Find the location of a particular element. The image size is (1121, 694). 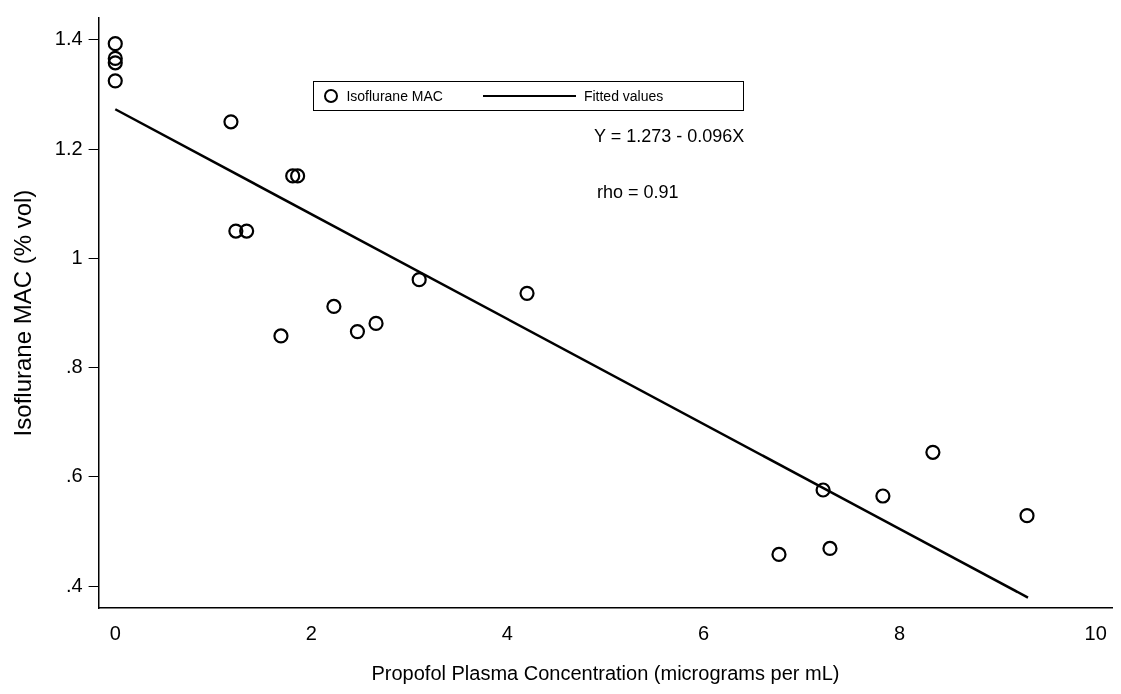

y-tick-label: 1 is located at coordinates (77, 256).